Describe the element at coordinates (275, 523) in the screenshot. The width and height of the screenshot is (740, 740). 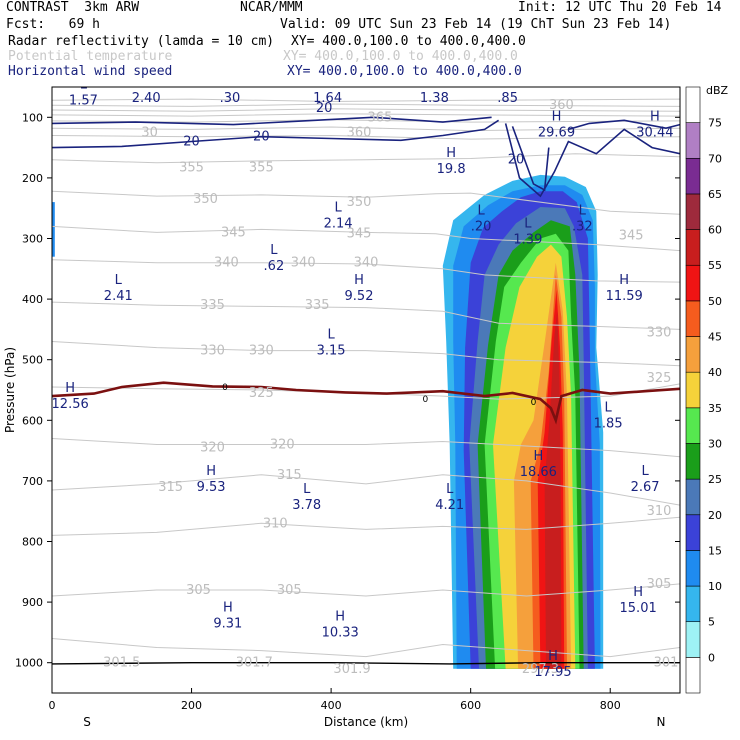
I see `theta-label: 310` at that location.